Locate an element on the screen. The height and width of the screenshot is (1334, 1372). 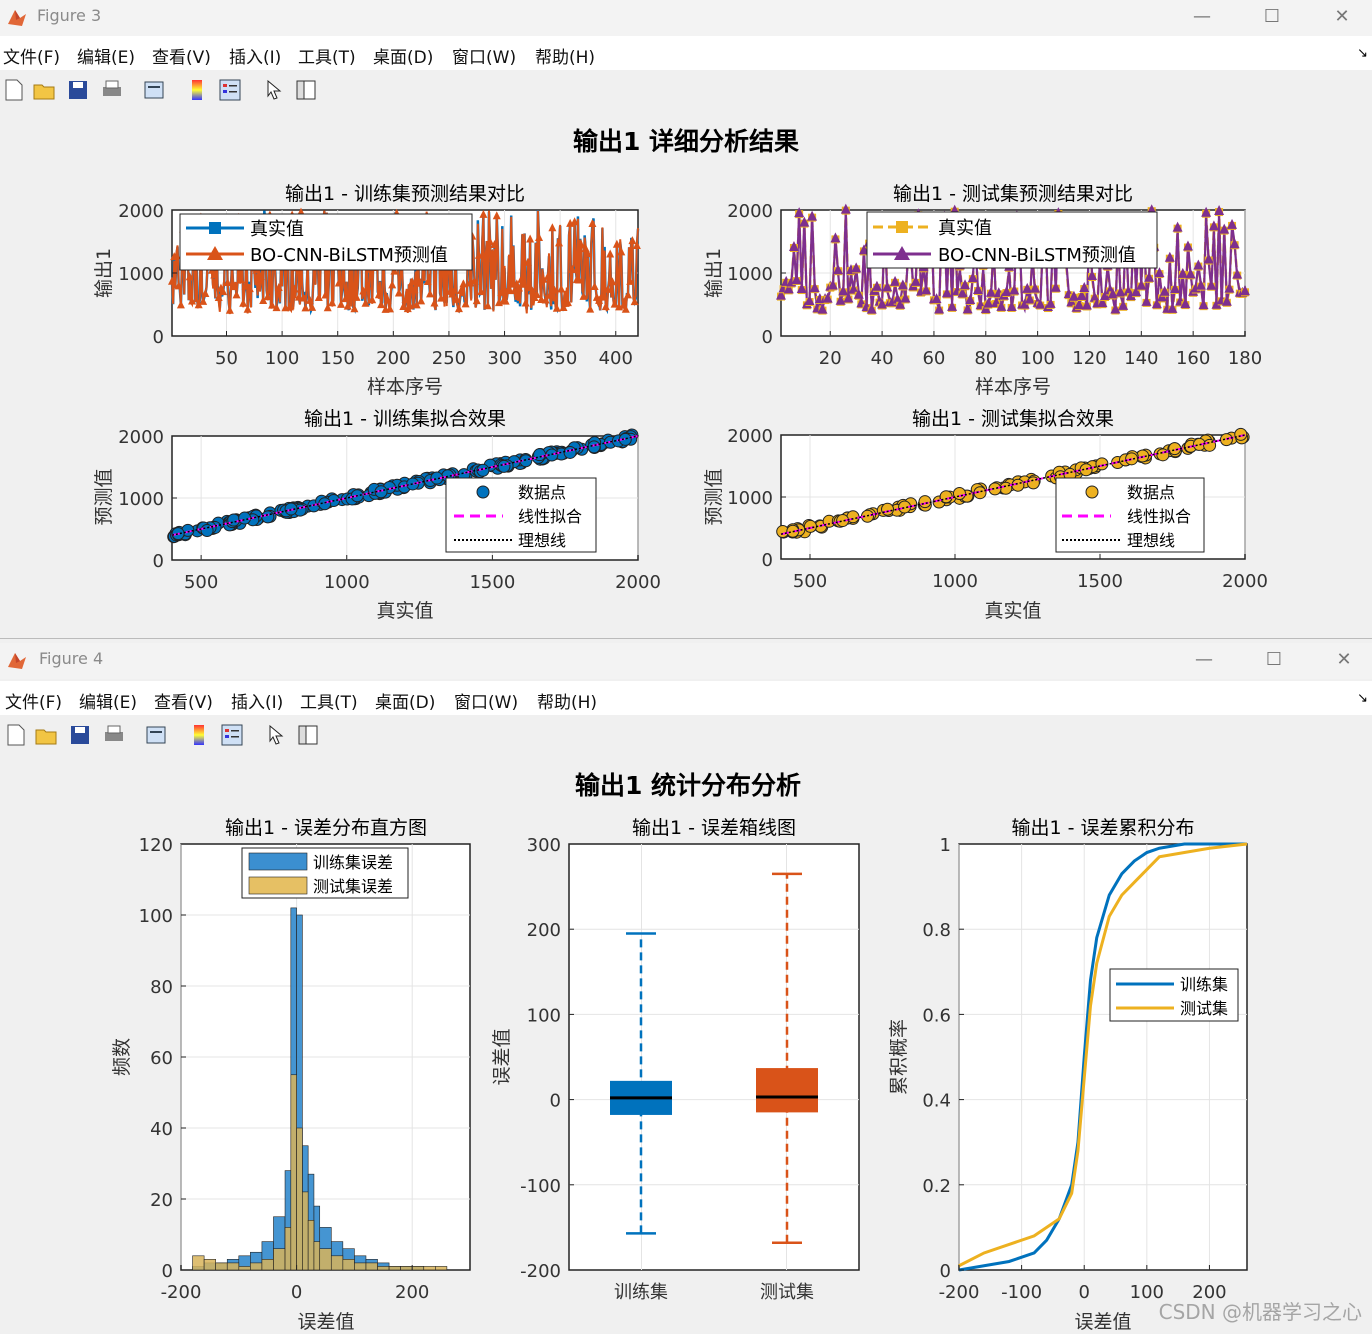
test-series-legend: 真实值 BO-CNN-BiLSTM预测值 is located at coordinates (1012, 240).